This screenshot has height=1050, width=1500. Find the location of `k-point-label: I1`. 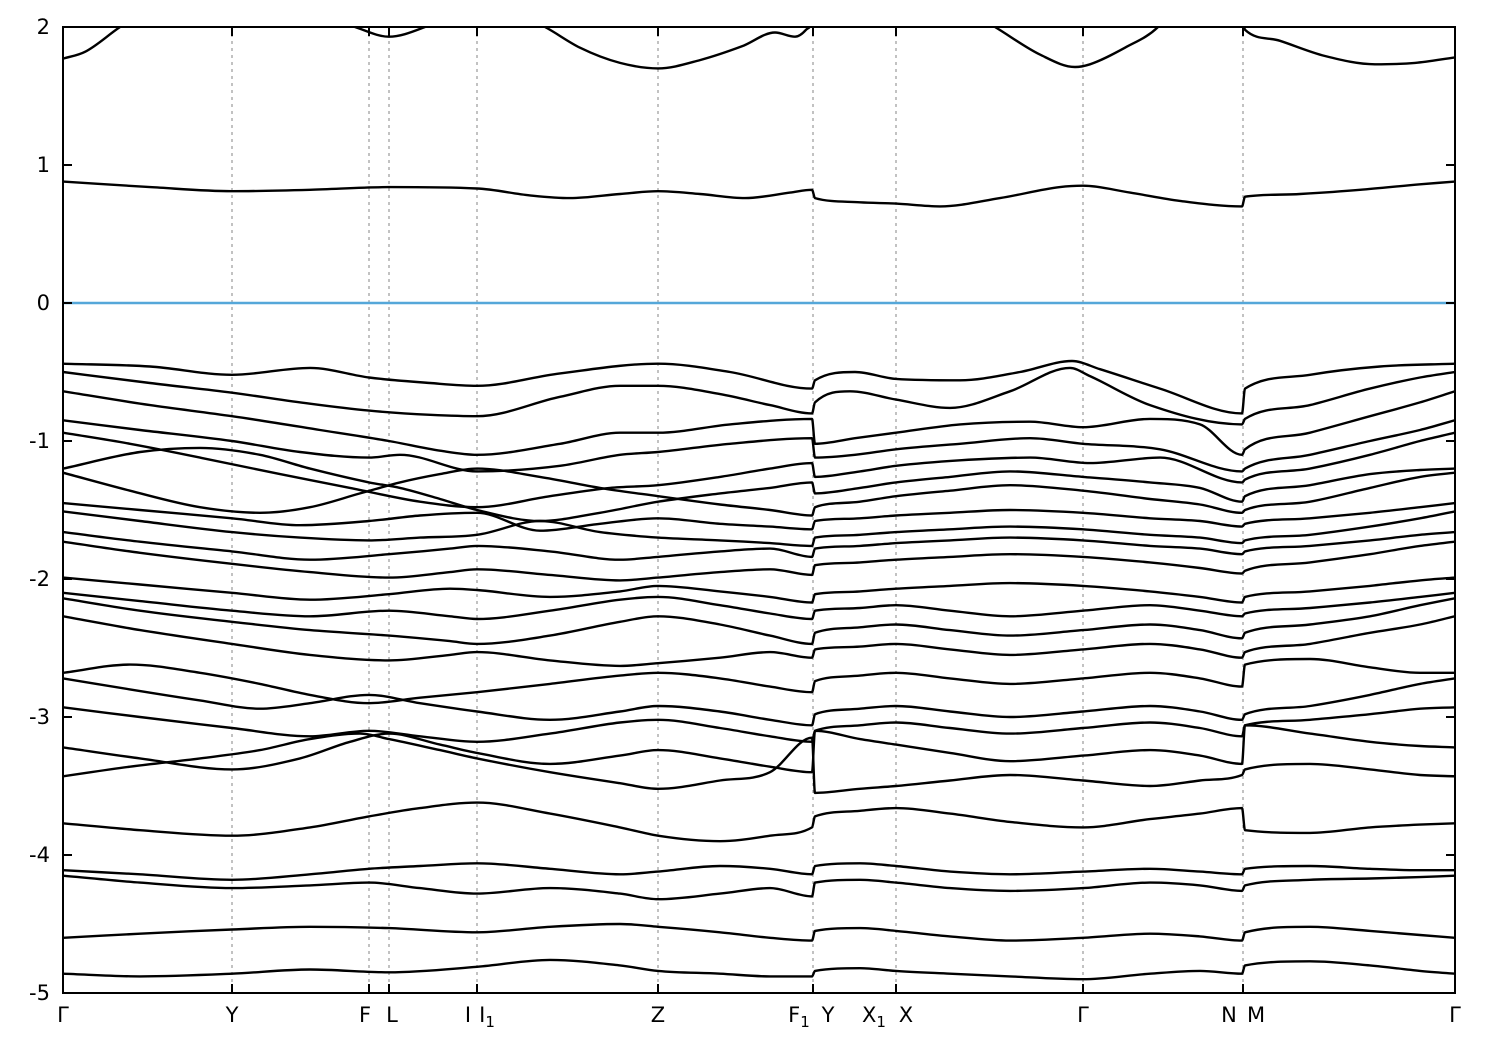

k-point-label: I1 is located at coordinates (487, 1017).